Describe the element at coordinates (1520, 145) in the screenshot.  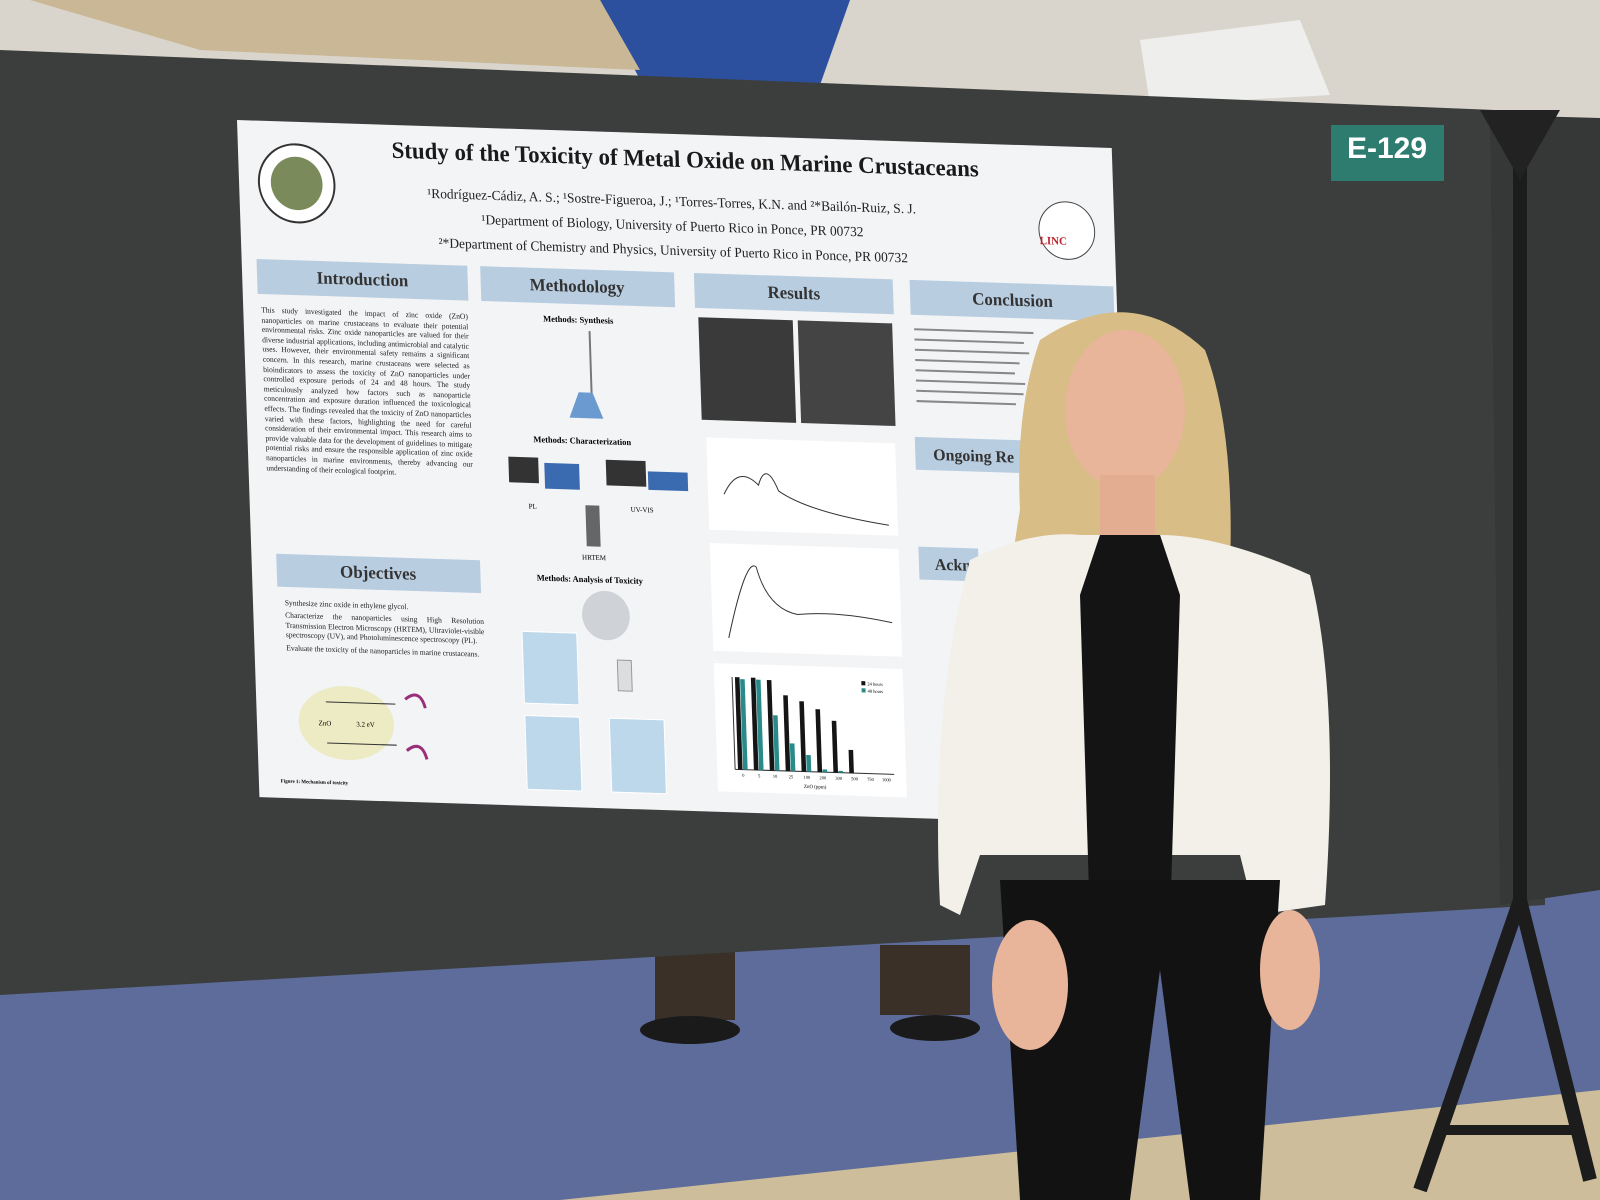
I see `board-bracket` at that location.